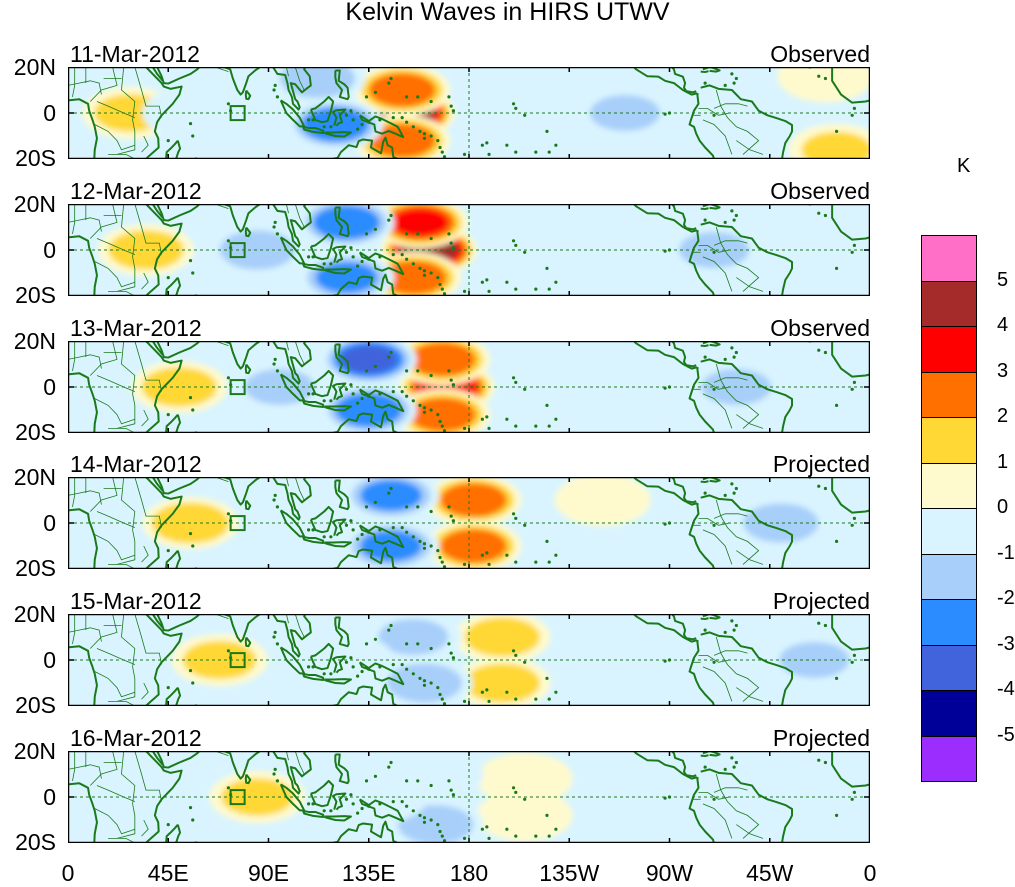 The width and height of the screenshot is (1015, 887). Describe the element at coordinates (821, 738) in the screenshot. I see `panel-kind: Projected` at that location.